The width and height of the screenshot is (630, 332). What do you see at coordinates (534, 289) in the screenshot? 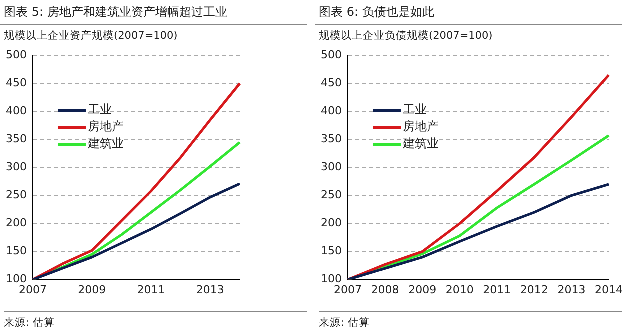
I see `x-tick-label: 2012` at bounding box center [534, 289].